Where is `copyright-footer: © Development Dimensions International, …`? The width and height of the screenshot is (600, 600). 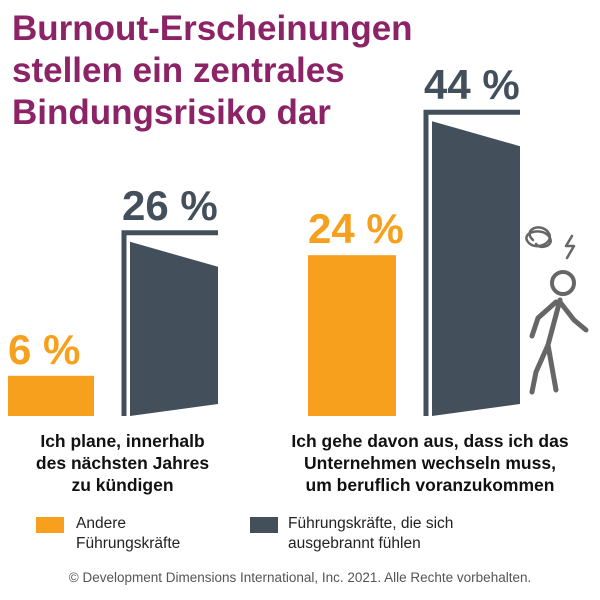 copyright-footer: © Development Dimensions International, … is located at coordinates (300, 577).